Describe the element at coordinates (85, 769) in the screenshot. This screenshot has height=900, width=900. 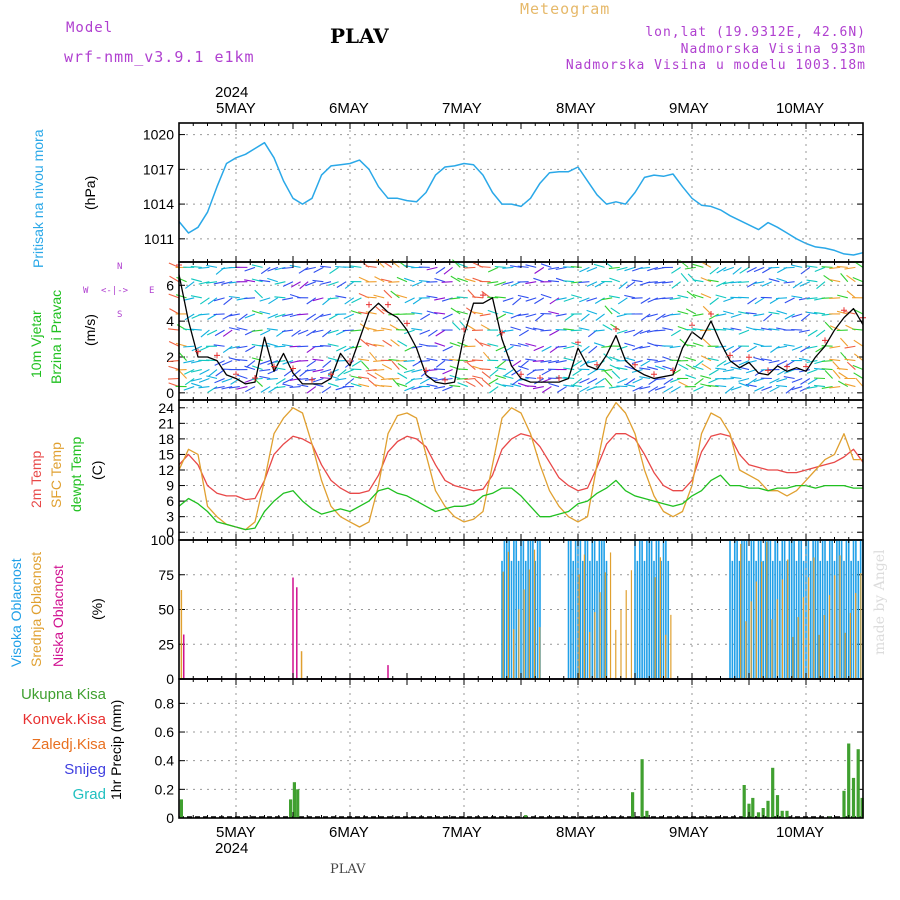
I see `legend-snijeg: Snijeg` at that location.